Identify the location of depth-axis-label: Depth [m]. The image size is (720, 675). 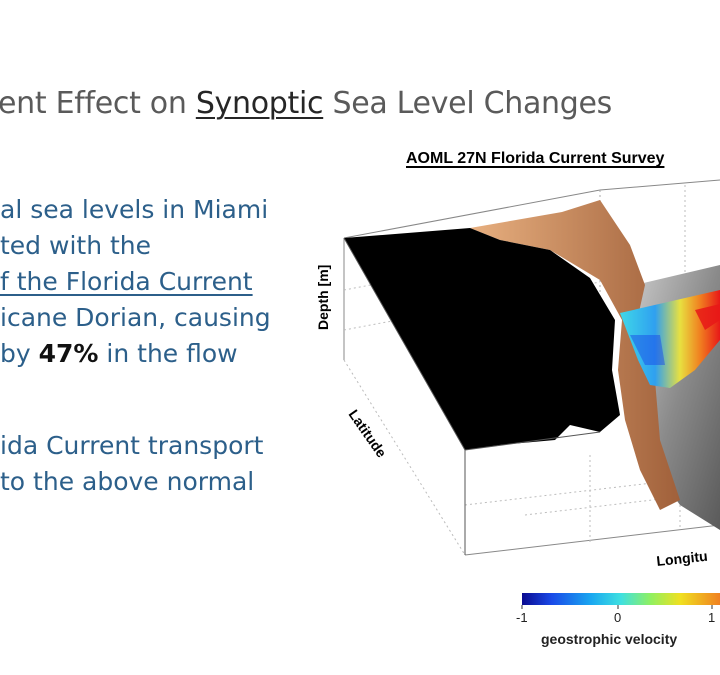
(323, 297).